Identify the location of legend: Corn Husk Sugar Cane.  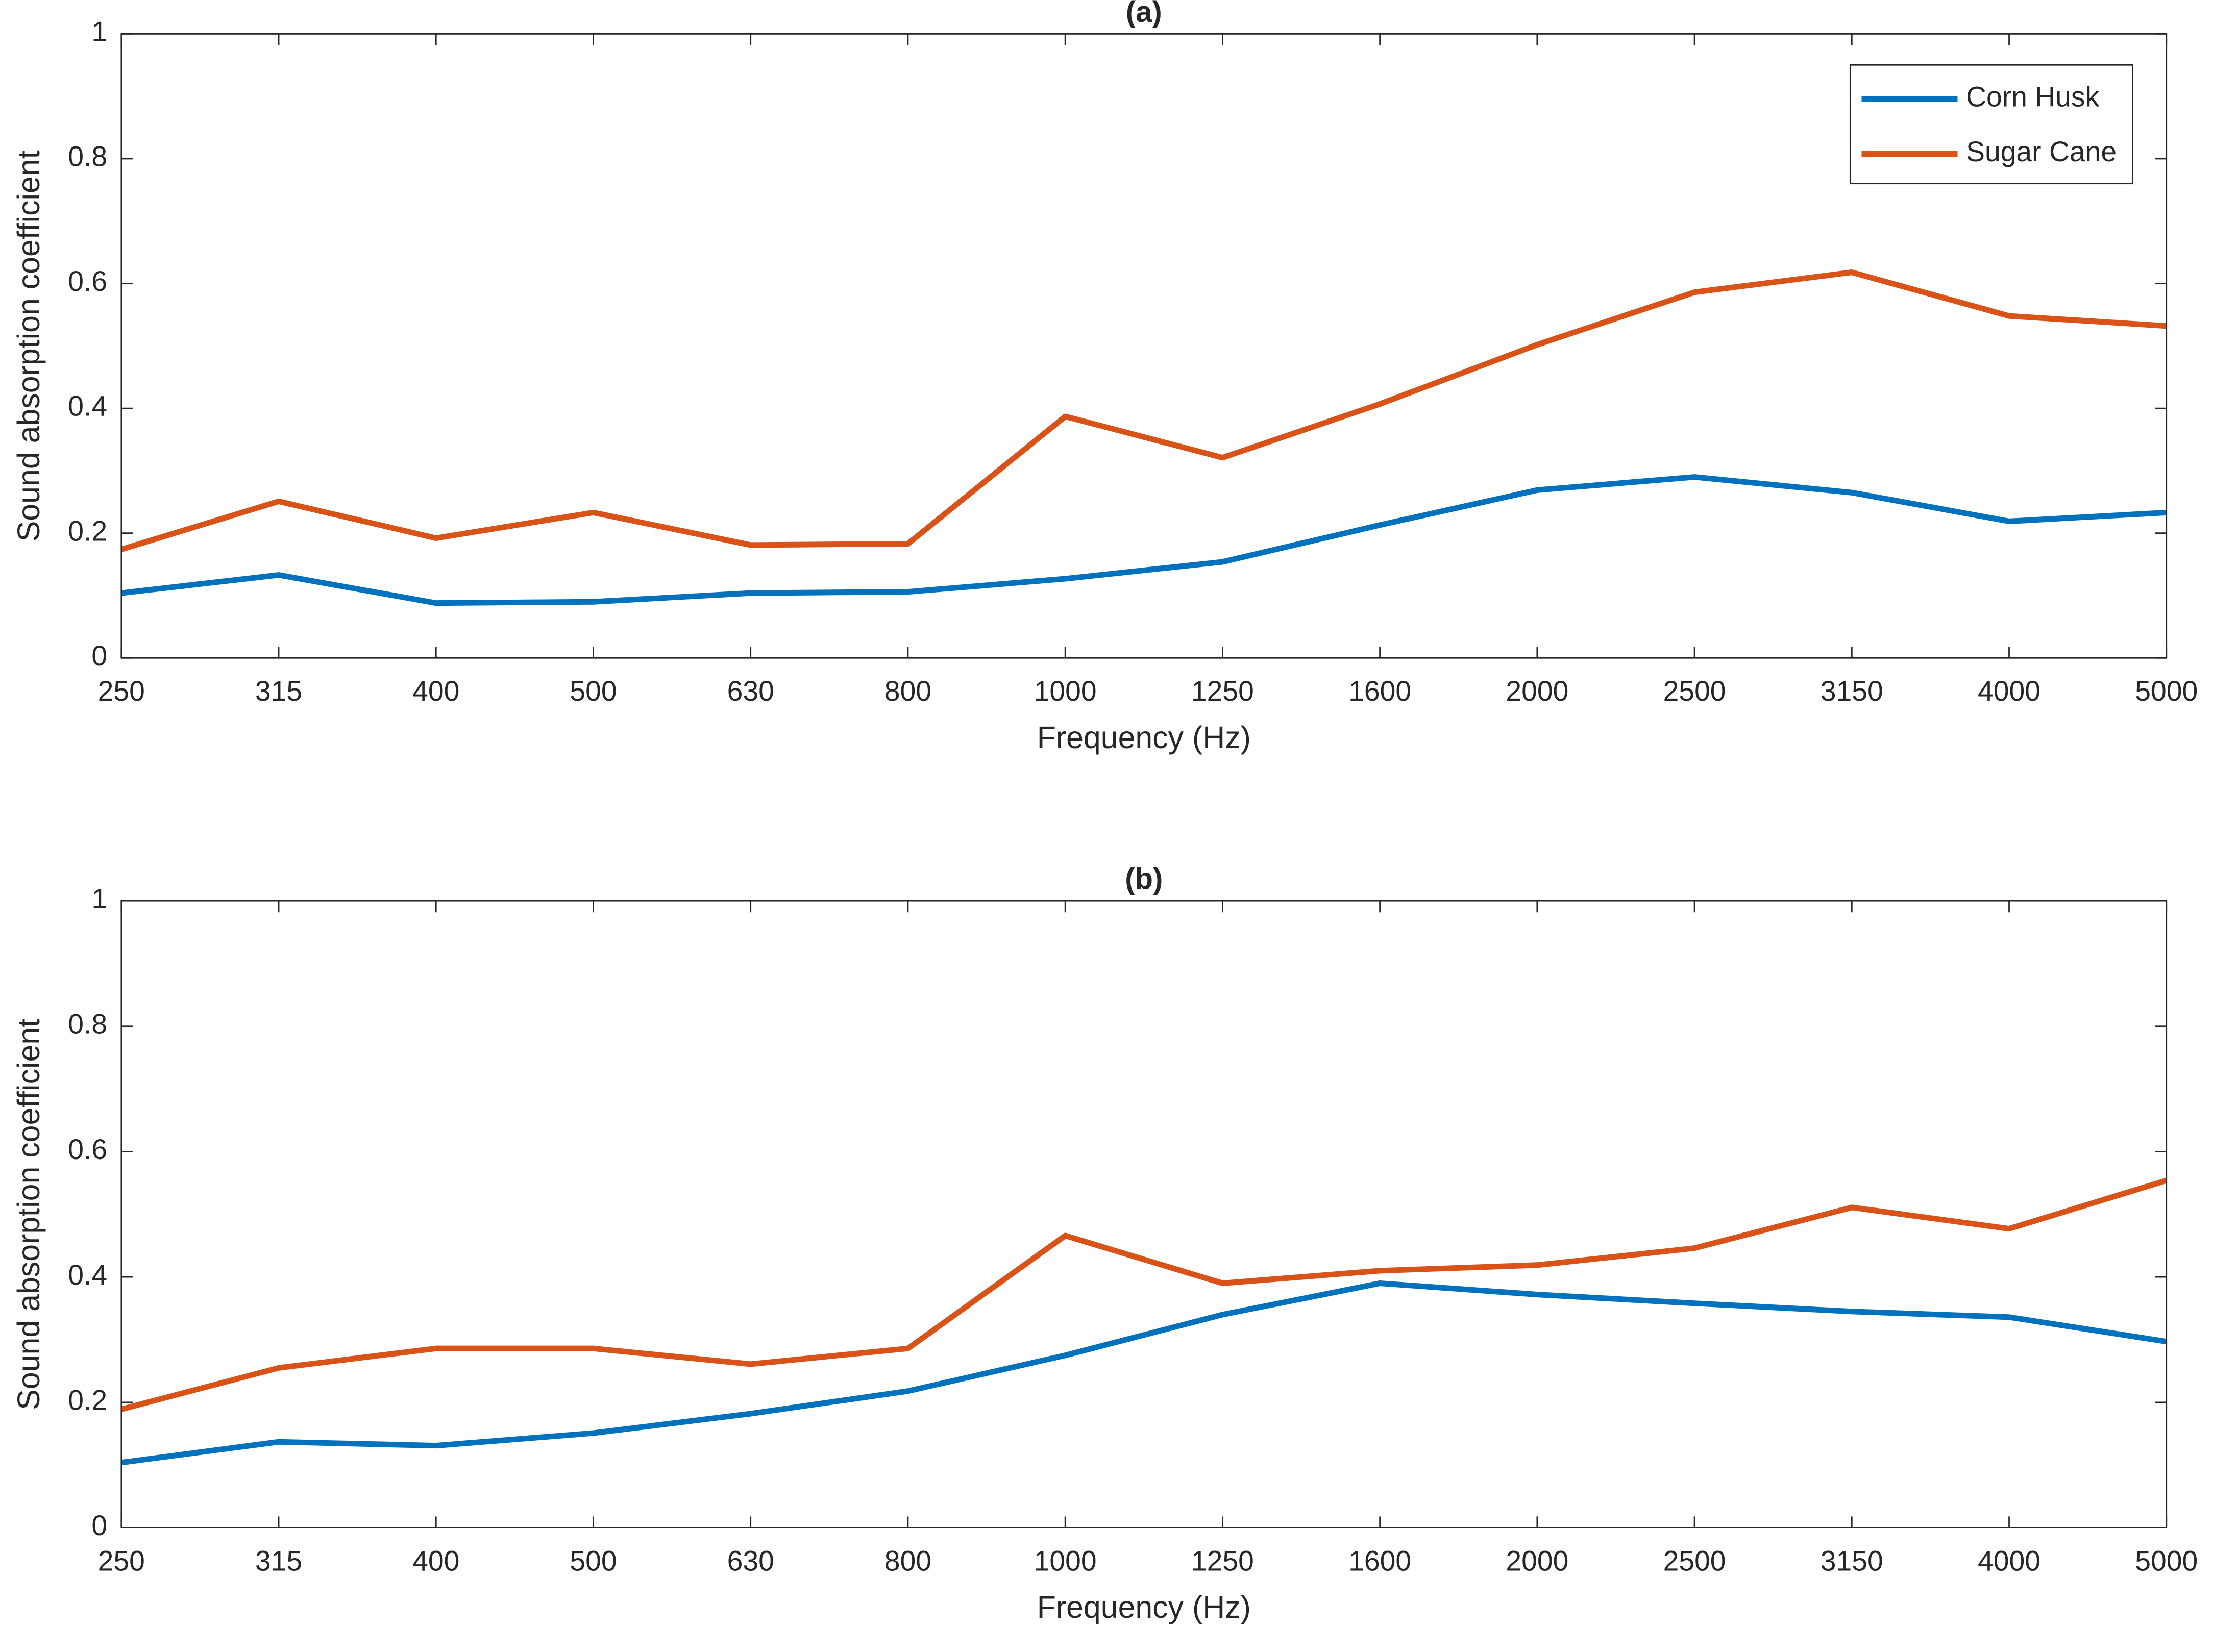
(1991, 124).